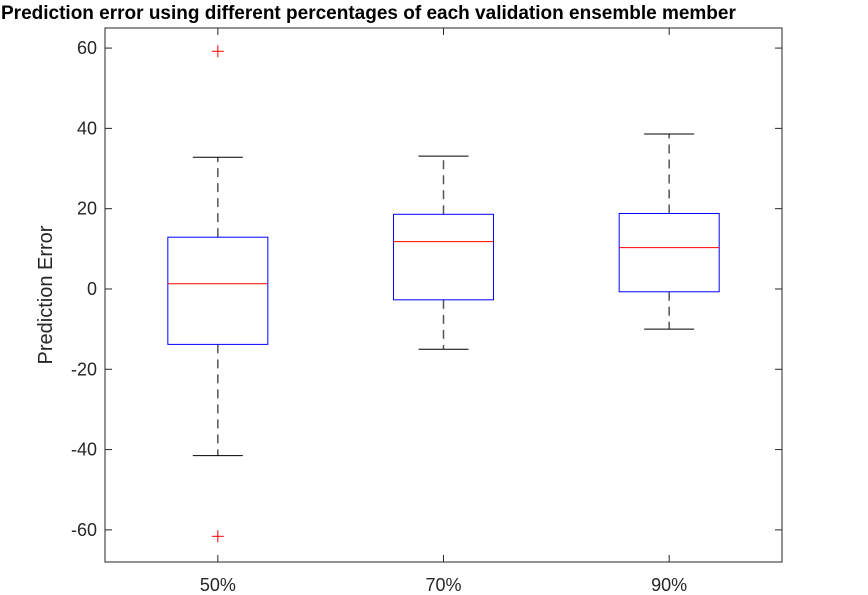 The height and width of the screenshot is (595, 868). Describe the element at coordinates (87, 128) in the screenshot. I see `y-tick-label: 40` at that location.